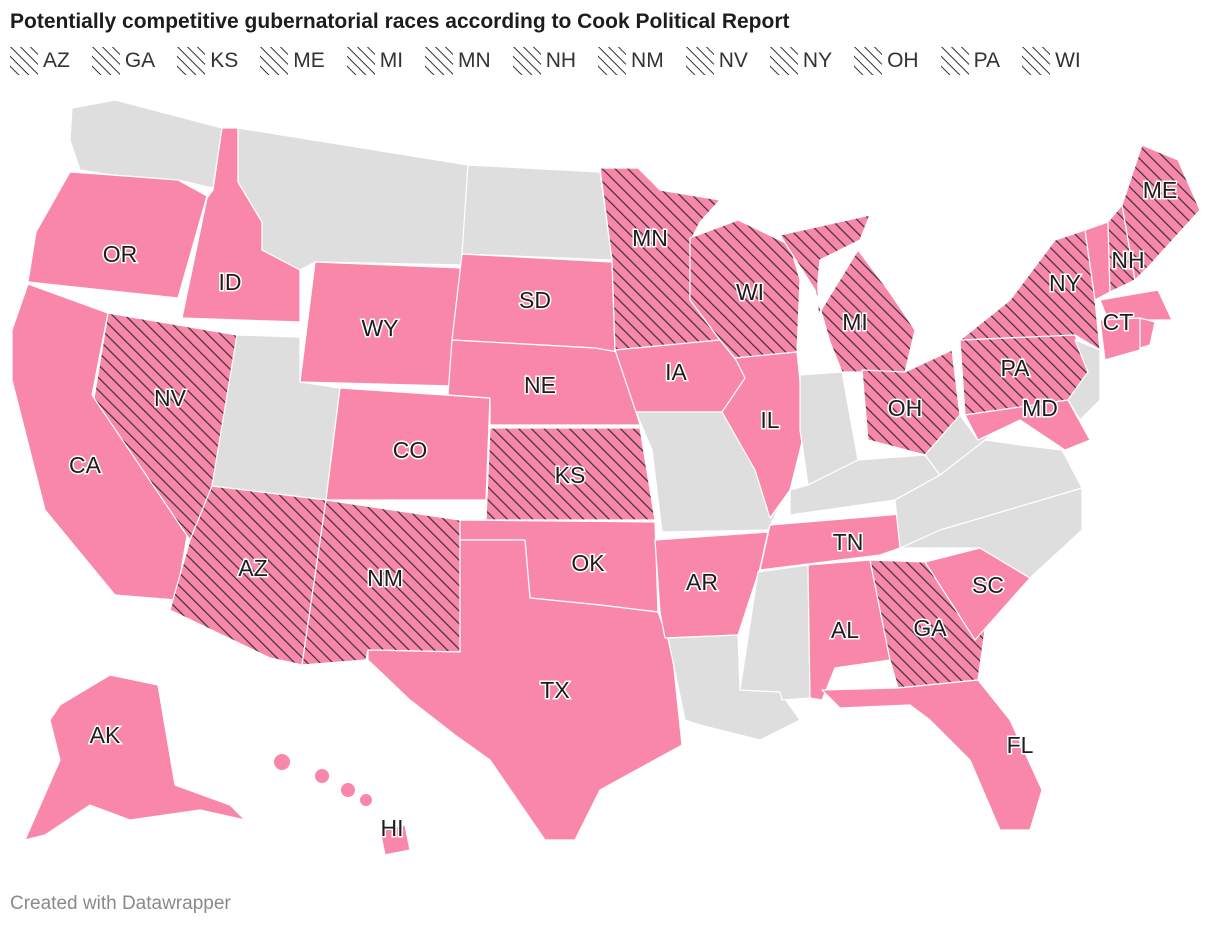 Image resolution: width=1220 pixels, height=932 pixels. I want to click on legend-label: MN, so click(474, 60).